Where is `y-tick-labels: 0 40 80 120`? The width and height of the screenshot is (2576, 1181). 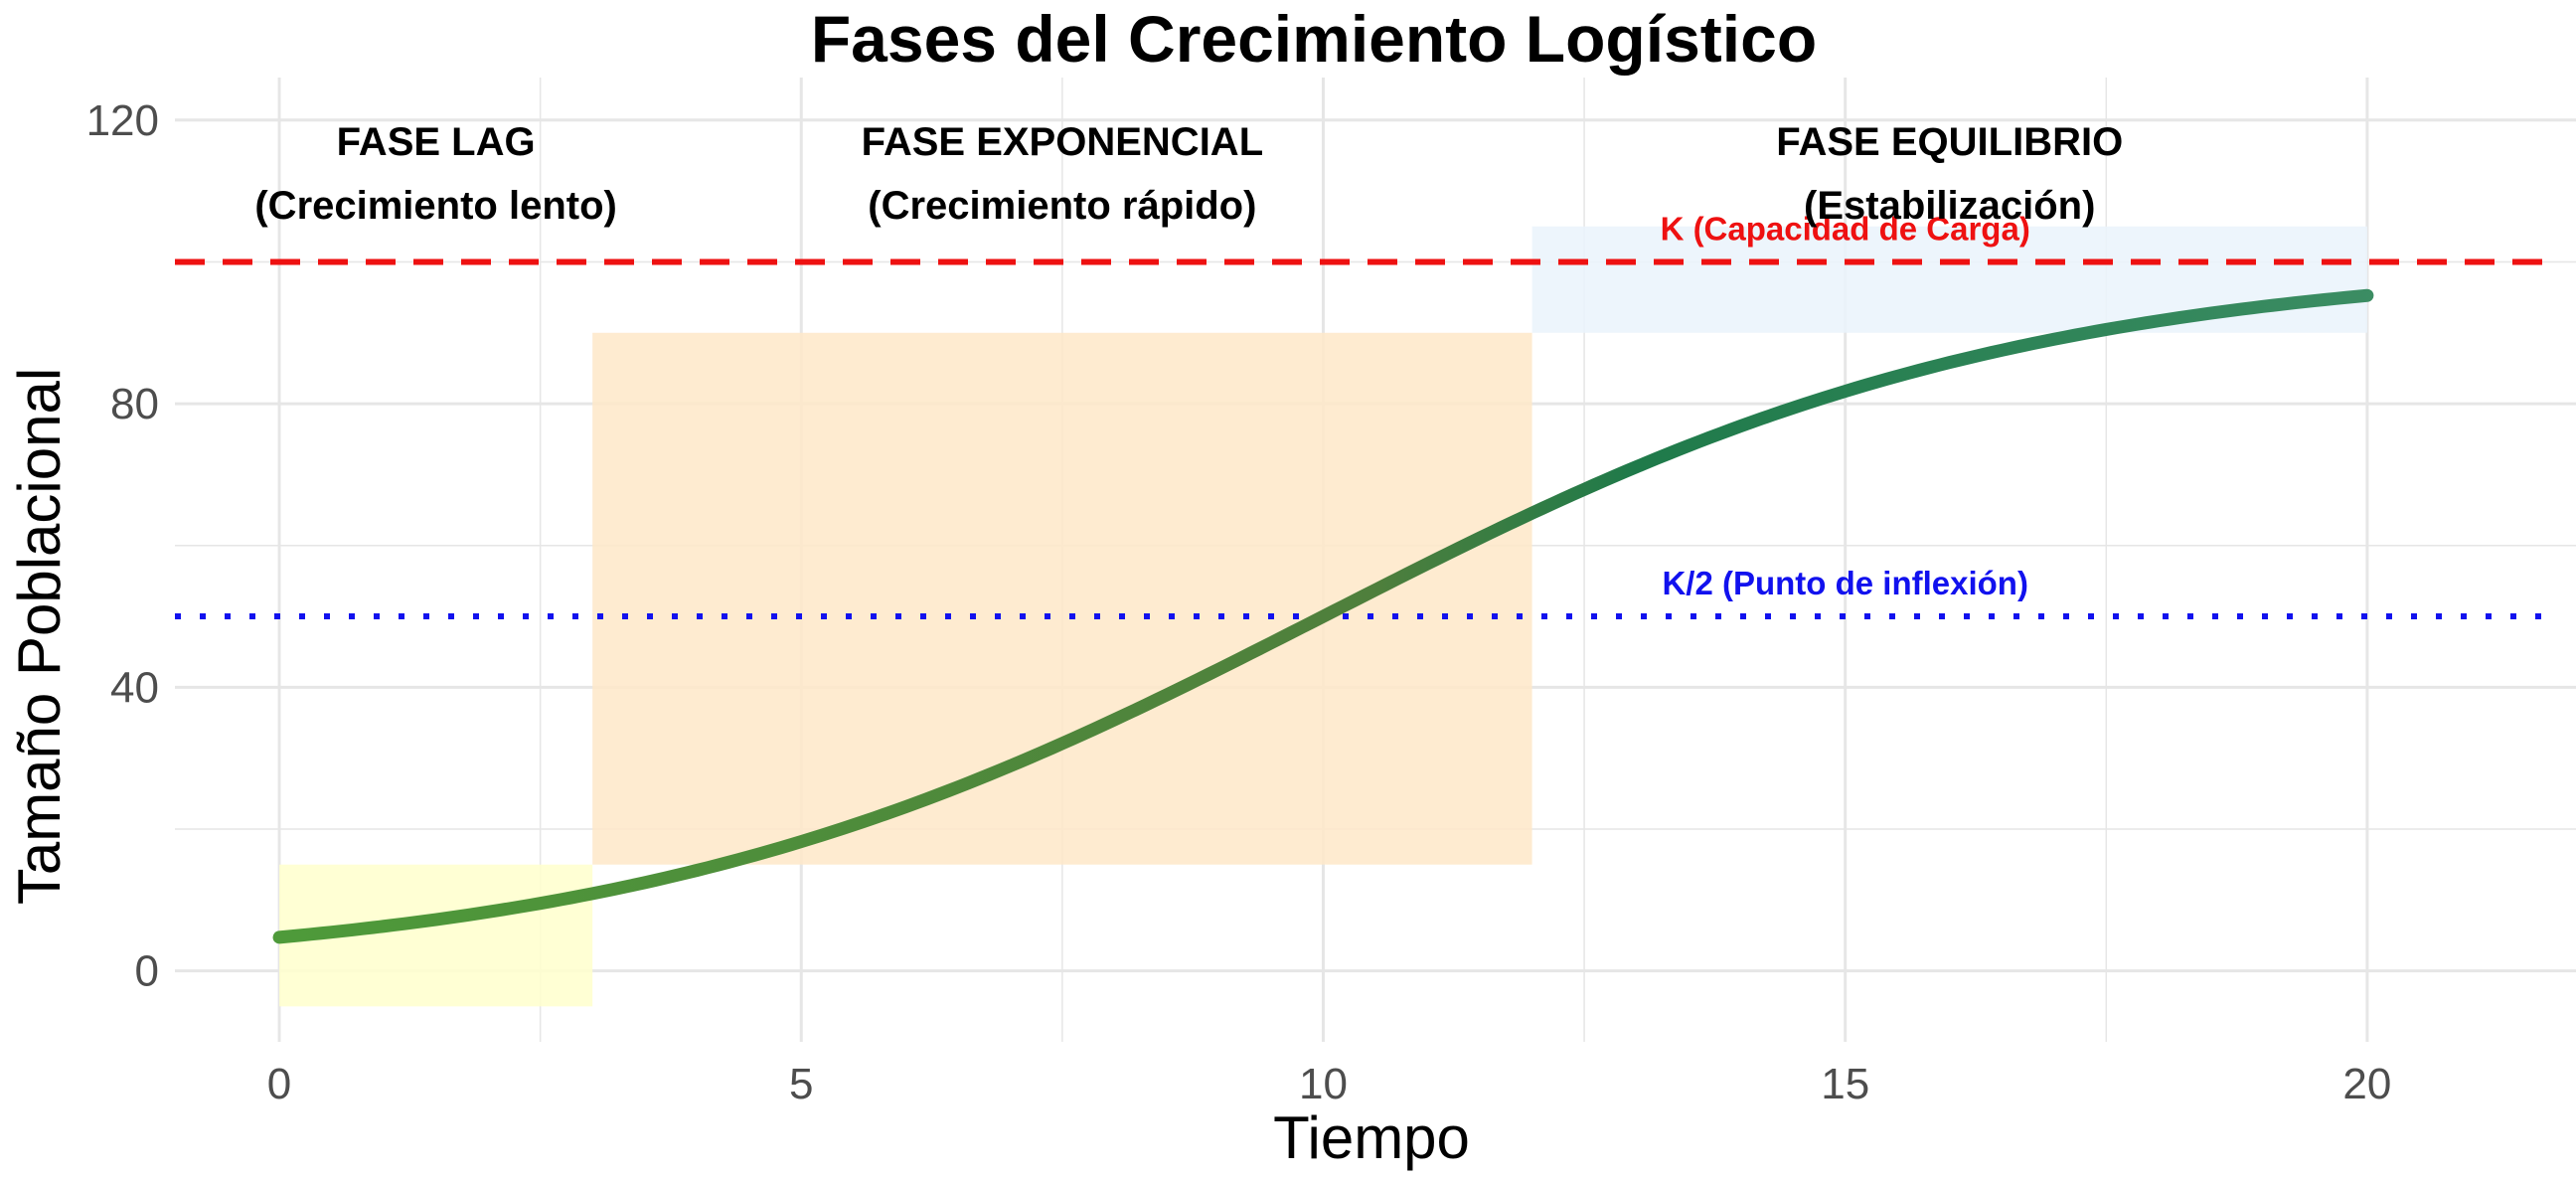 y-tick-labels: 0 40 80 120 is located at coordinates (122, 546).